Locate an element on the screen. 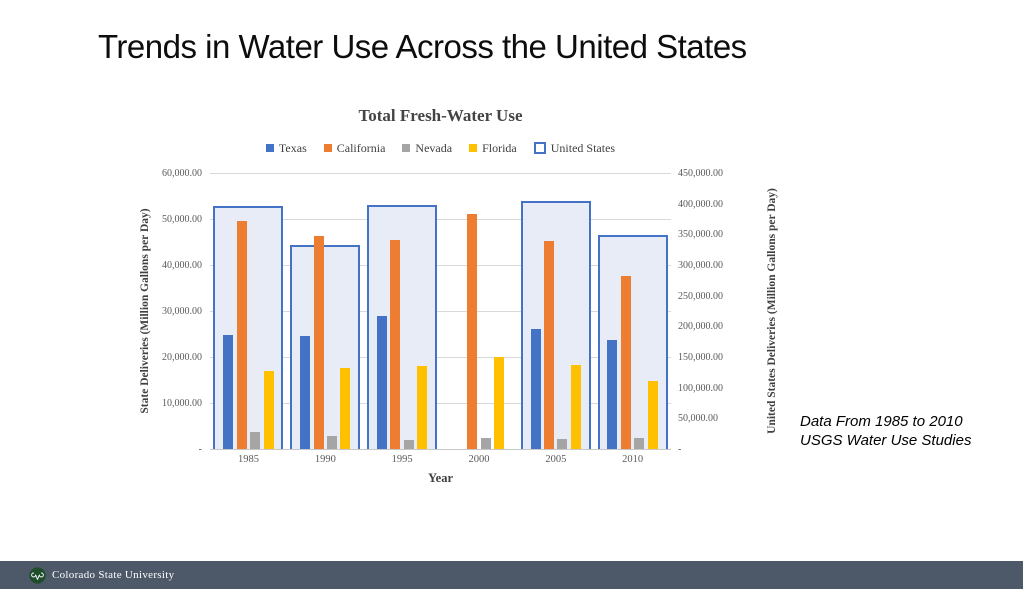 The image size is (1023, 589). right-axis-tick: 300,000.00 is located at coordinates (700, 265).